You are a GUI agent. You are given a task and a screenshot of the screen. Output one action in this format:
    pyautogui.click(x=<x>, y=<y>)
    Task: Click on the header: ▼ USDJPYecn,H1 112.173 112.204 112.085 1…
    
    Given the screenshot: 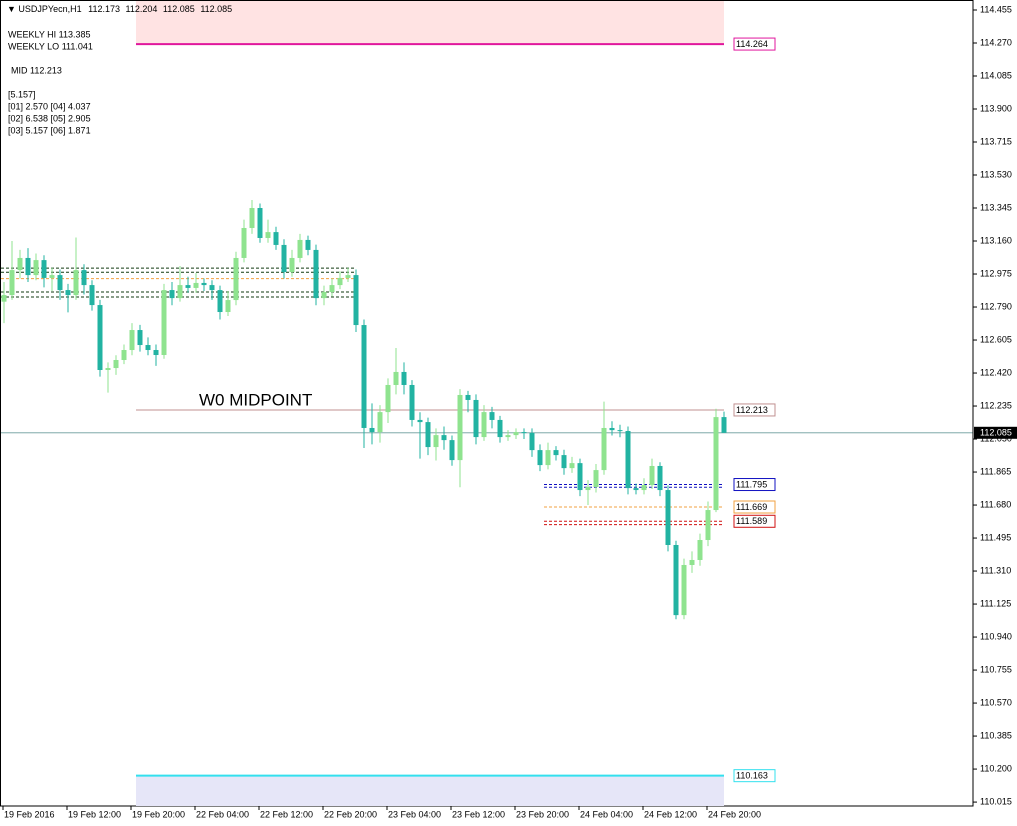 What is the action you would take?
    pyautogui.click(x=119, y=9)
    